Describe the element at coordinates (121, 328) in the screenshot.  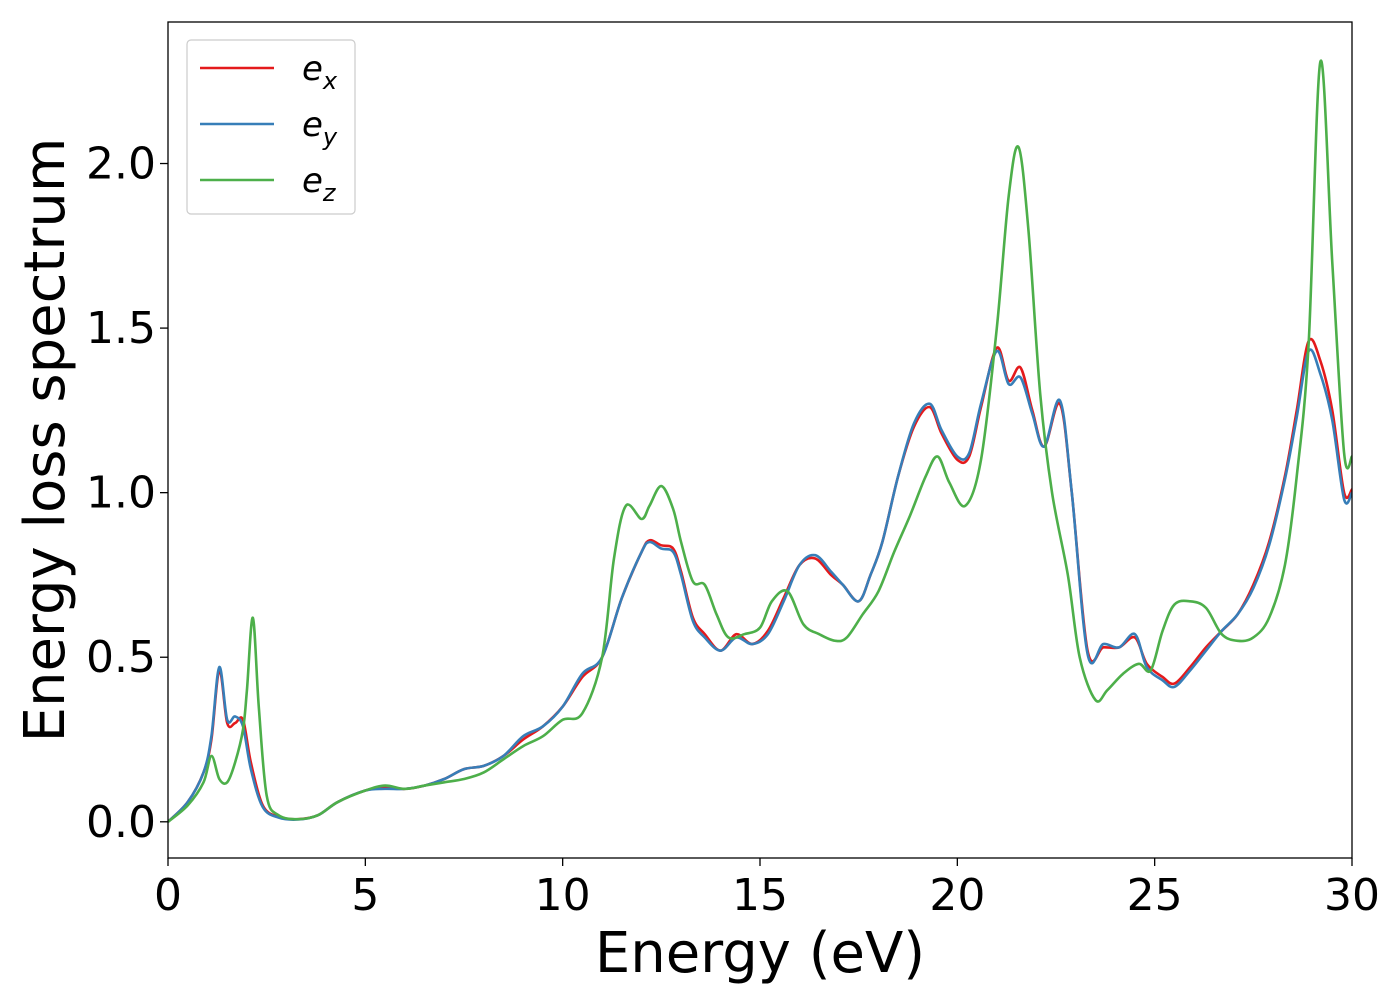
I see `y-tick-label: 1.5` at that location.